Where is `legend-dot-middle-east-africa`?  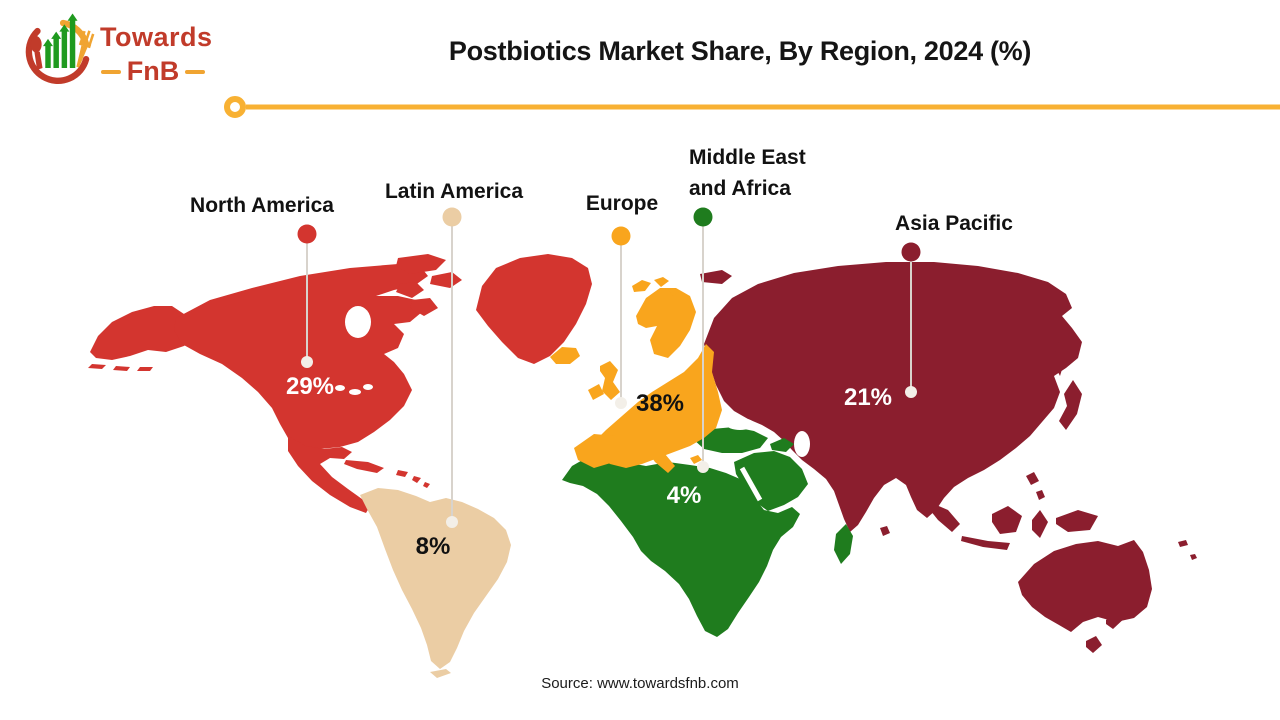
legend-dot-middle-east-africa is located at coordinates (703, 217).